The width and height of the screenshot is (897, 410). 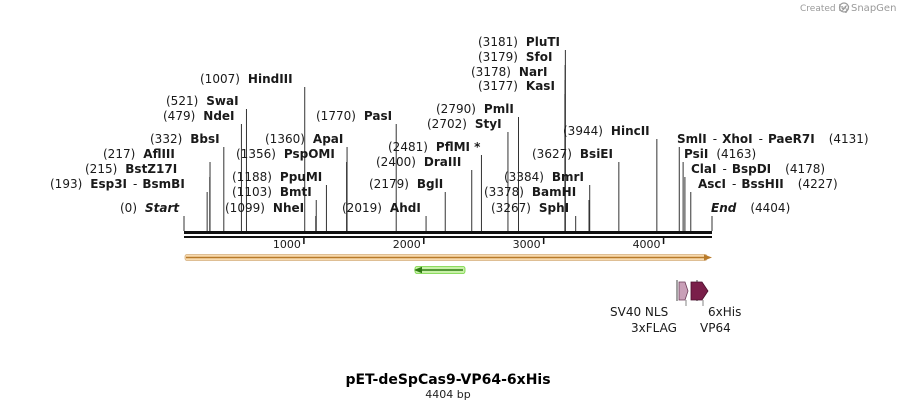 What do you see at coordinates (139, 154) in the screenshot?
I see `site-3: (217) AflIII` at bounding box center [139, 154].